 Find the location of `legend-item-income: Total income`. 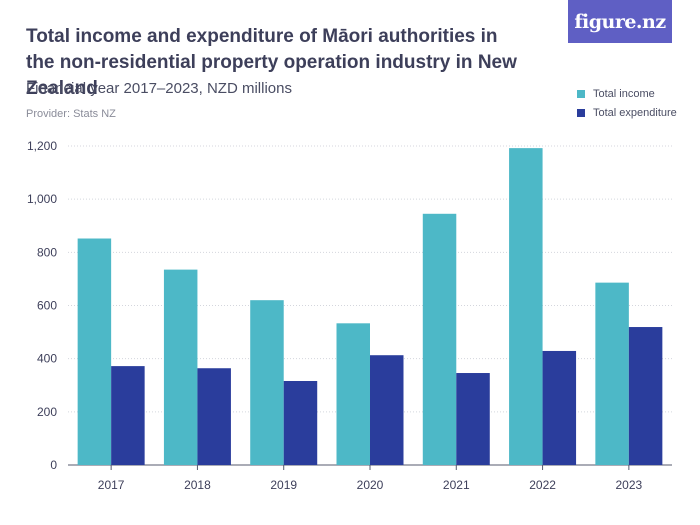

legend-item-income: Total income is located at coordinates (627, 93).